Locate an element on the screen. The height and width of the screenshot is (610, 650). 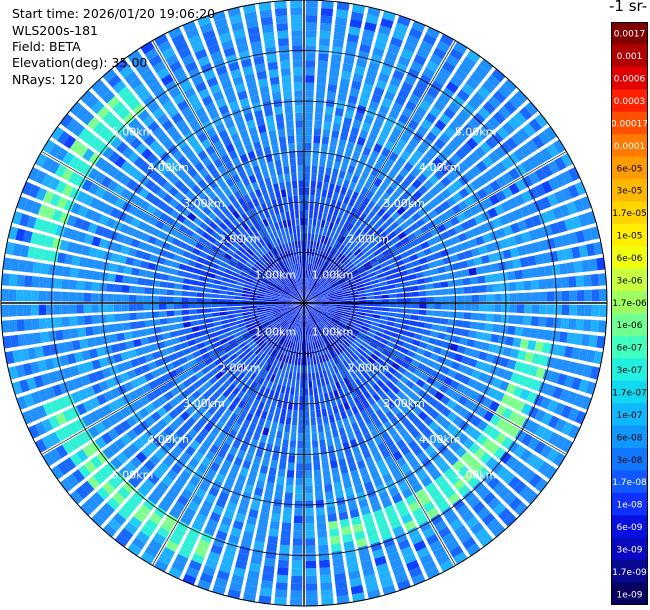
azimuth-line is located at coordinates (228, 434).